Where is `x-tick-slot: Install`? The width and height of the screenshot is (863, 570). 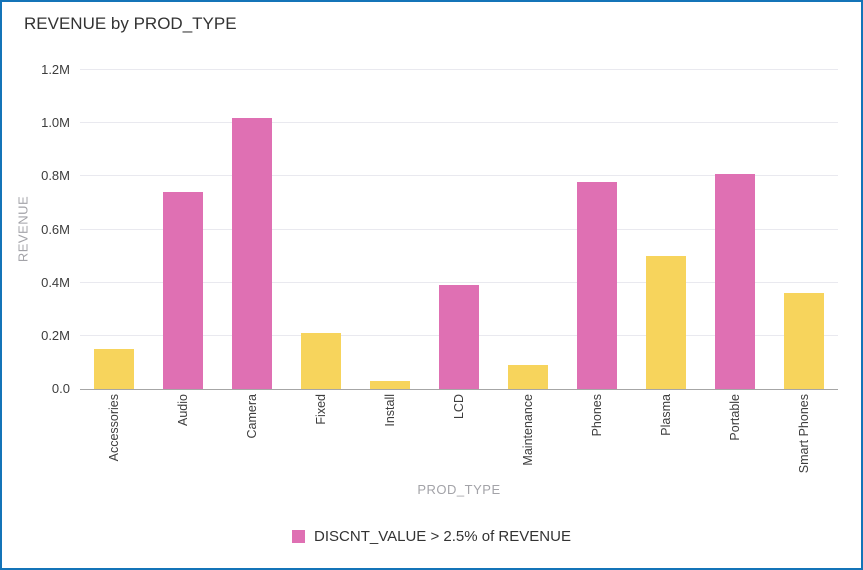
x-tick-slot: Install is located at coordinates (390, 441).